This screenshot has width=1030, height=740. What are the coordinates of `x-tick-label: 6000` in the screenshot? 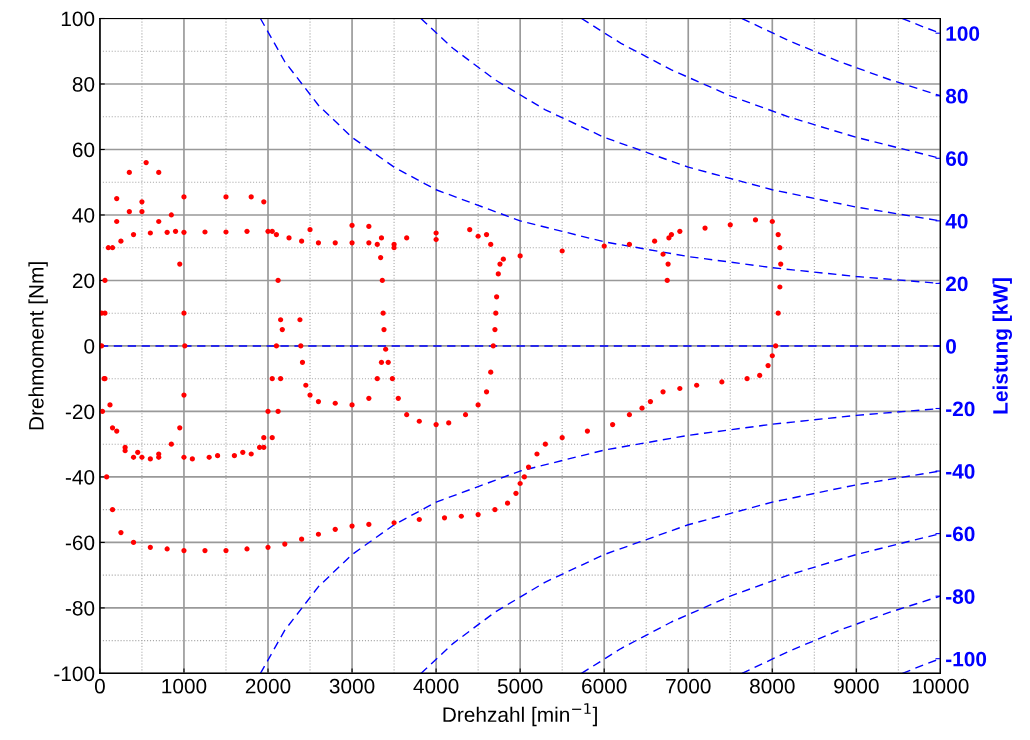 It's located at (604, 686).